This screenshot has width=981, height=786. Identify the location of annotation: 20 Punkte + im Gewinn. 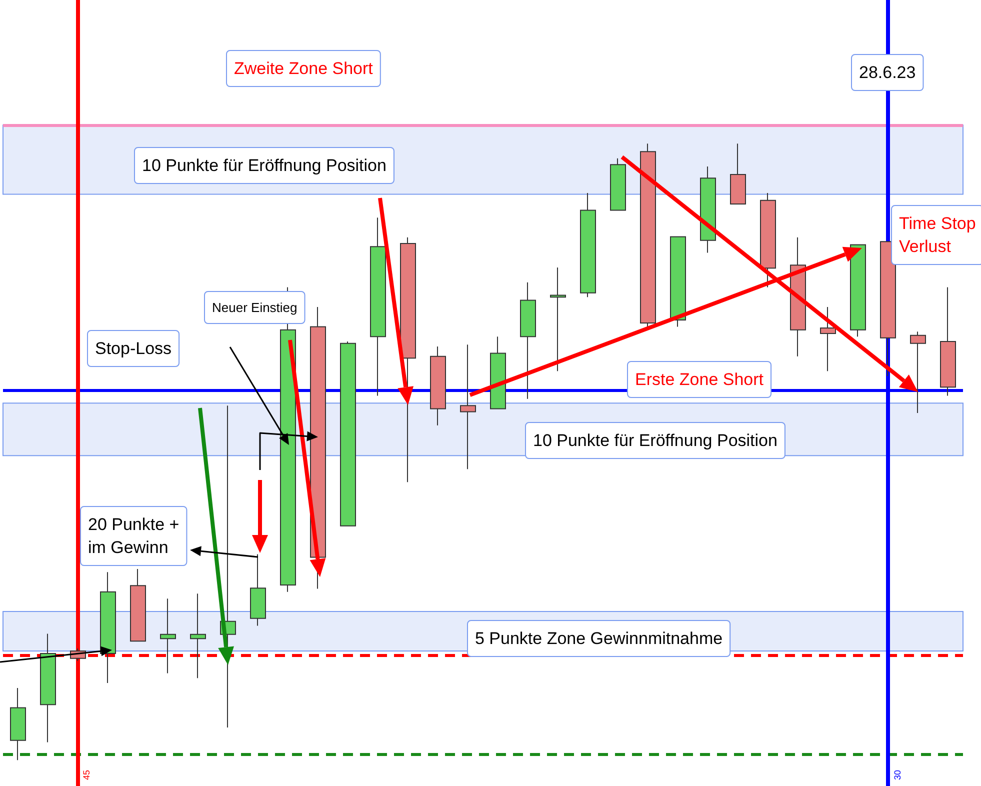
(134, 536).